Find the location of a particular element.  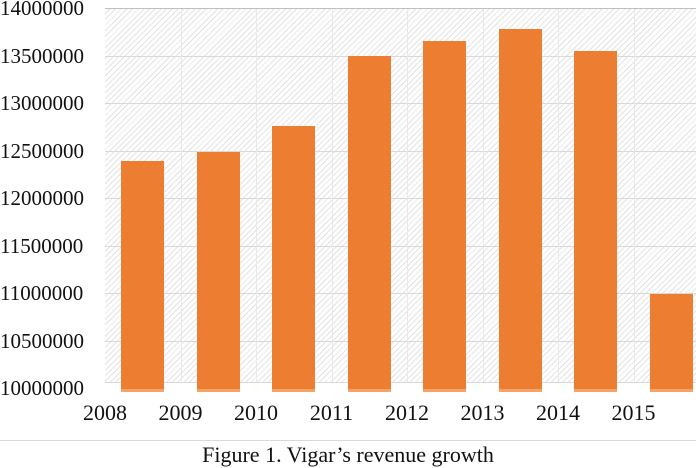

x-axis-tick-label: 2013 is located at coordinates (482, 412).